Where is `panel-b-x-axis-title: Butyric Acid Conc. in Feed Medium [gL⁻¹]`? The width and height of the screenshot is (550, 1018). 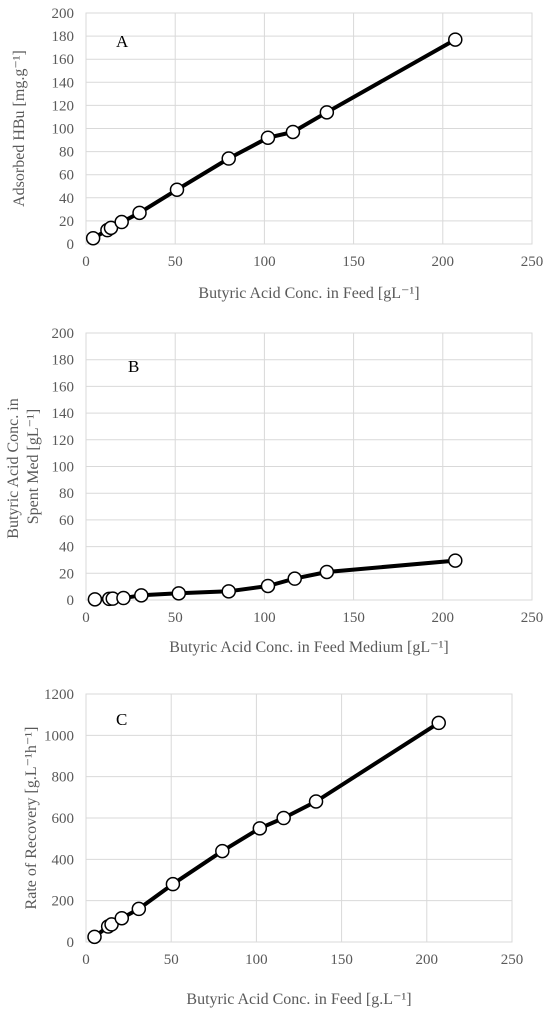
panel-b-x-axis-title: Butyric Acid Conc. in Feed Medium [gL⁻¹] is located at coordinates (308, 647).